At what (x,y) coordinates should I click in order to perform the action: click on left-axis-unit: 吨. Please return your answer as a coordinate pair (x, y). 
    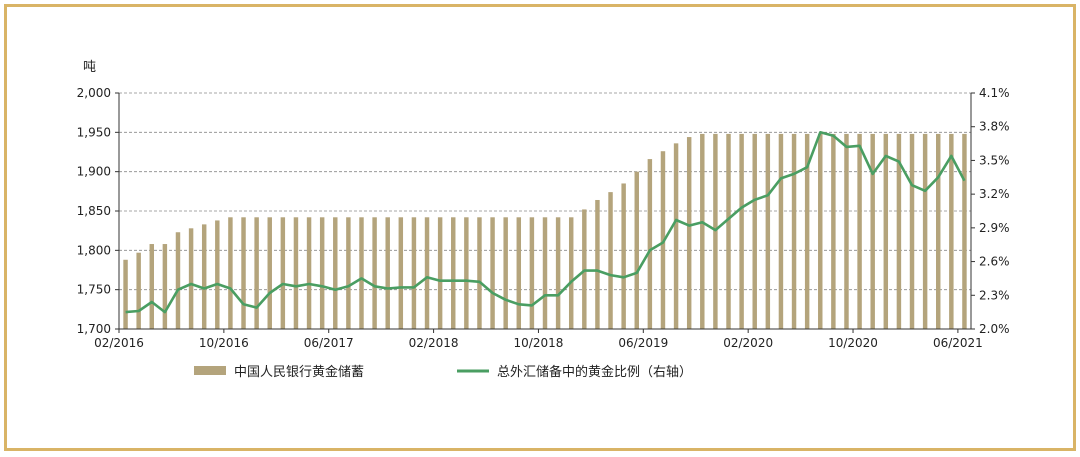
    Looking at the image, I should click on (89, 67).